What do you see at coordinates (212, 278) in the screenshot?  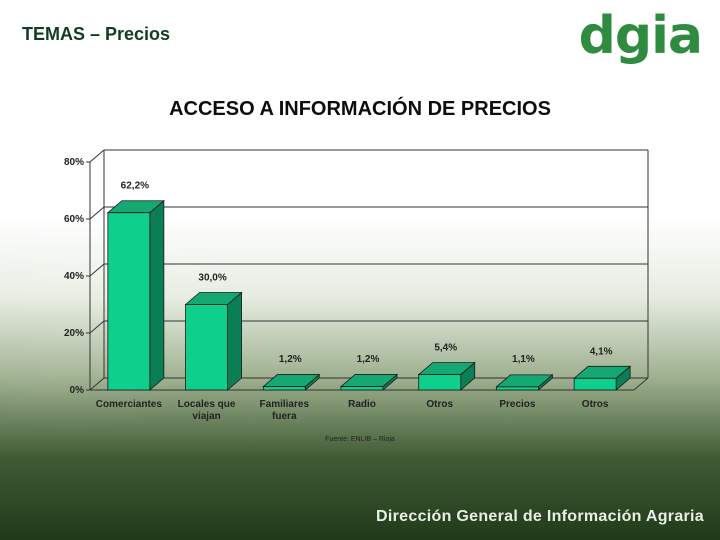 I see `data-label: 30,0%` at bounding box center [212, 278].